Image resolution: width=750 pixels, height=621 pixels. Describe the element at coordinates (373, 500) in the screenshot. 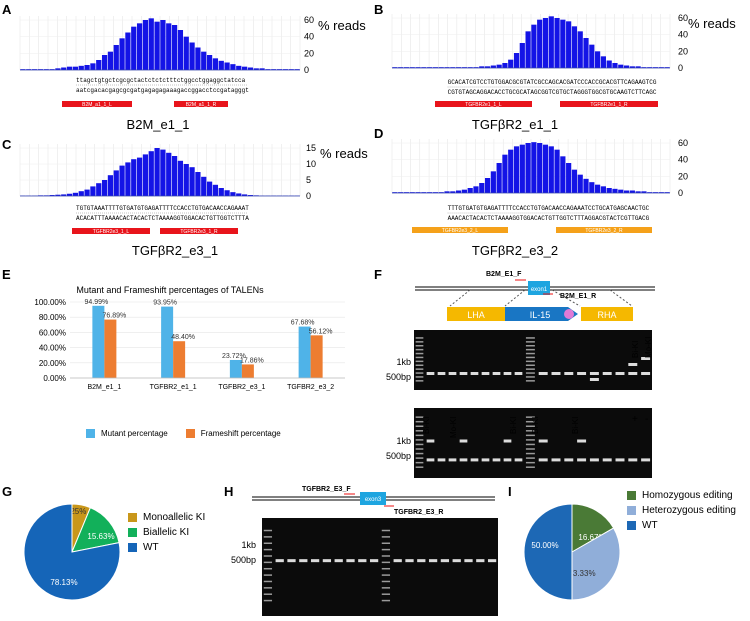

I see `exon3-label: exon3` at that location.